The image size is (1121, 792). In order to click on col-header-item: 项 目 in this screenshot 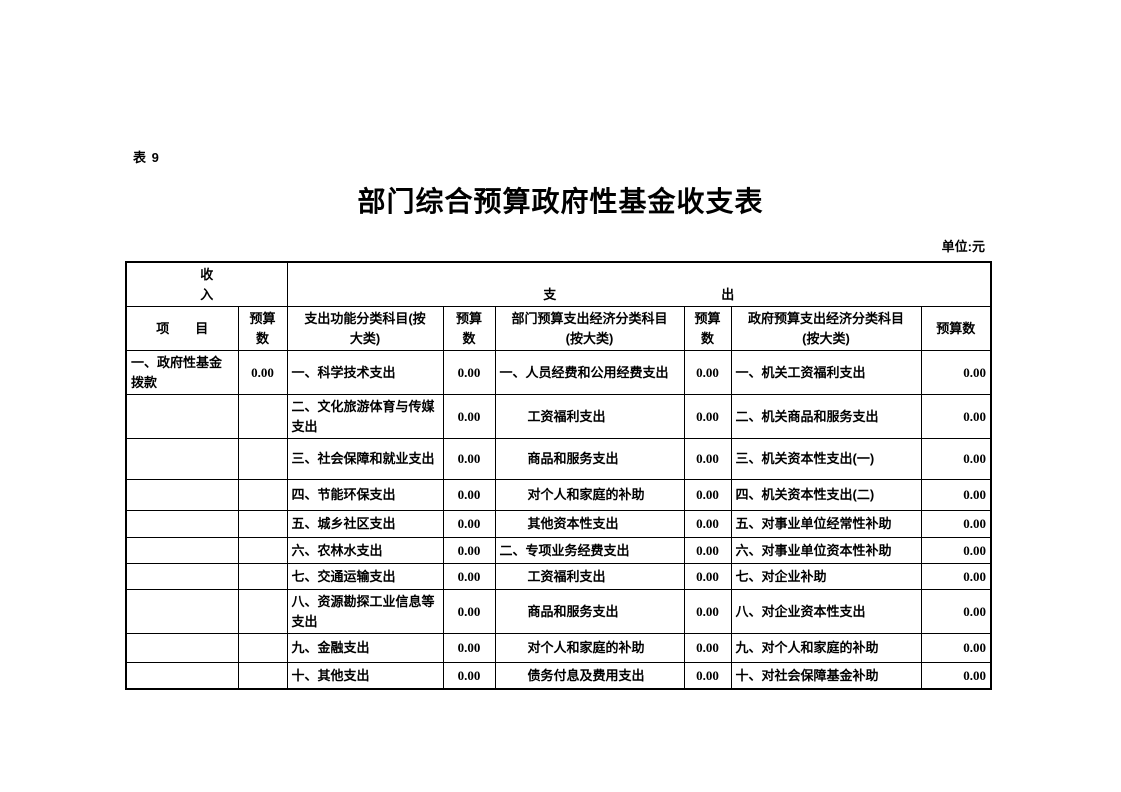, I will do `click(182, 328)`.